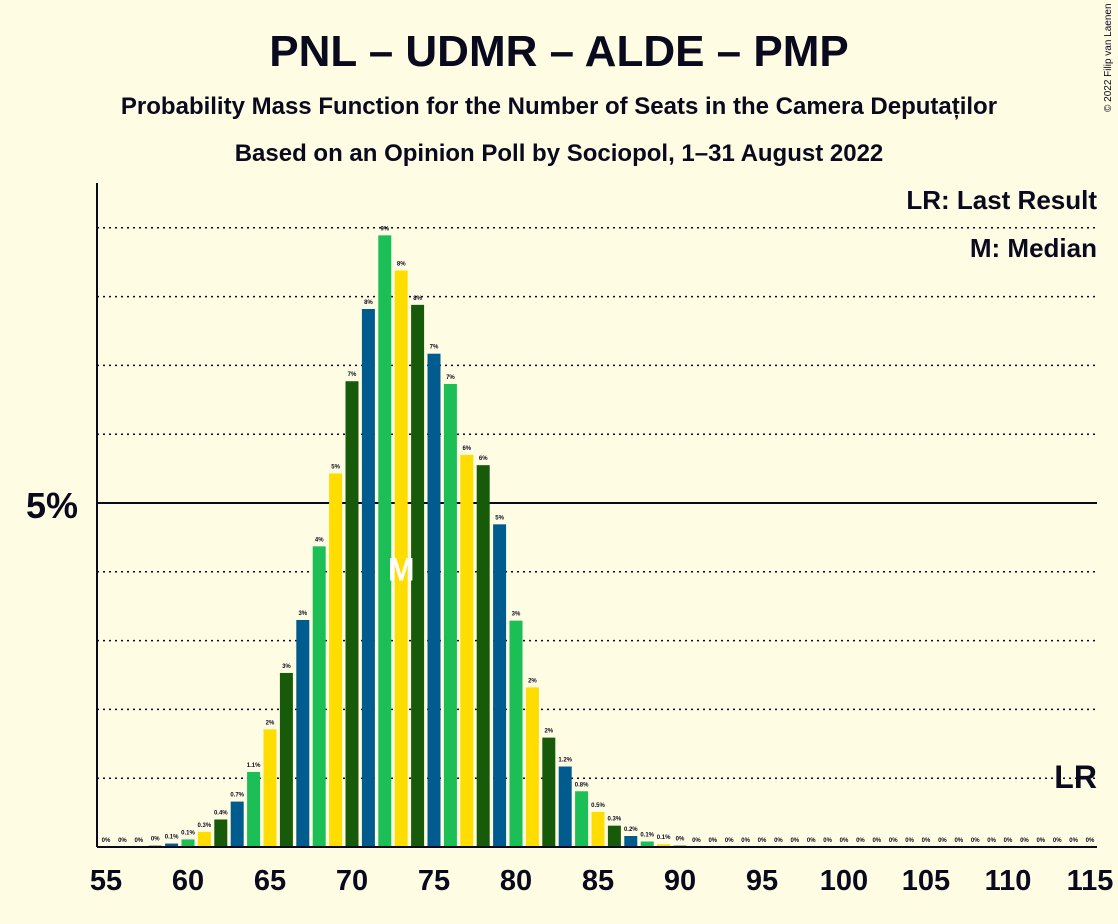  What do you see at coordinates (52, 505) in the screenshot?
I see `y-tick-label-5pct: 5%` at bounding box center [52, 505].